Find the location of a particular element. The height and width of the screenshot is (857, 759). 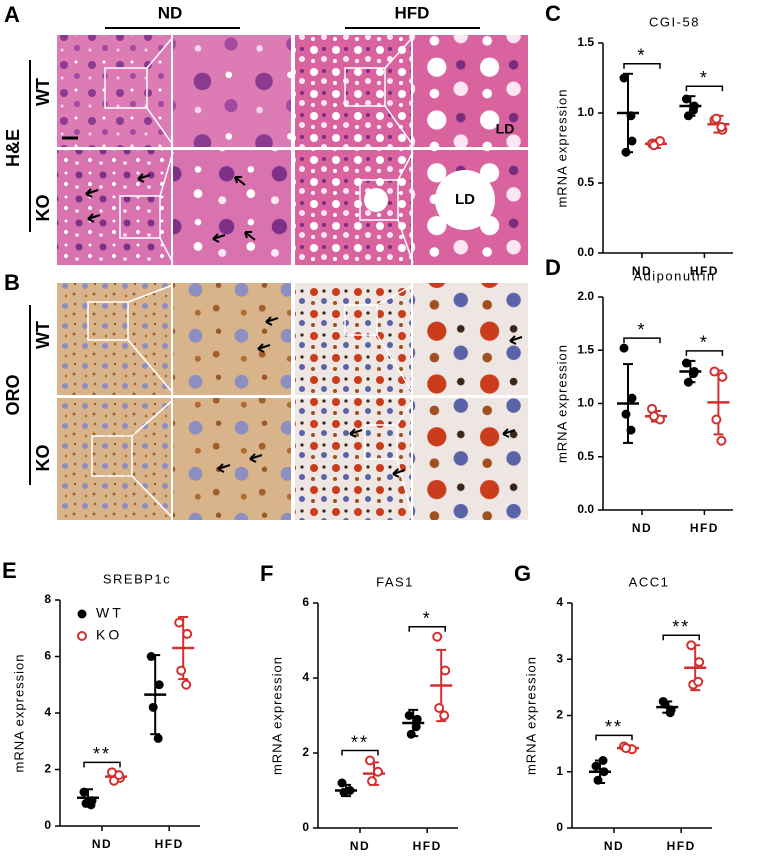

legend-marker is located at coordinates (82, 614).